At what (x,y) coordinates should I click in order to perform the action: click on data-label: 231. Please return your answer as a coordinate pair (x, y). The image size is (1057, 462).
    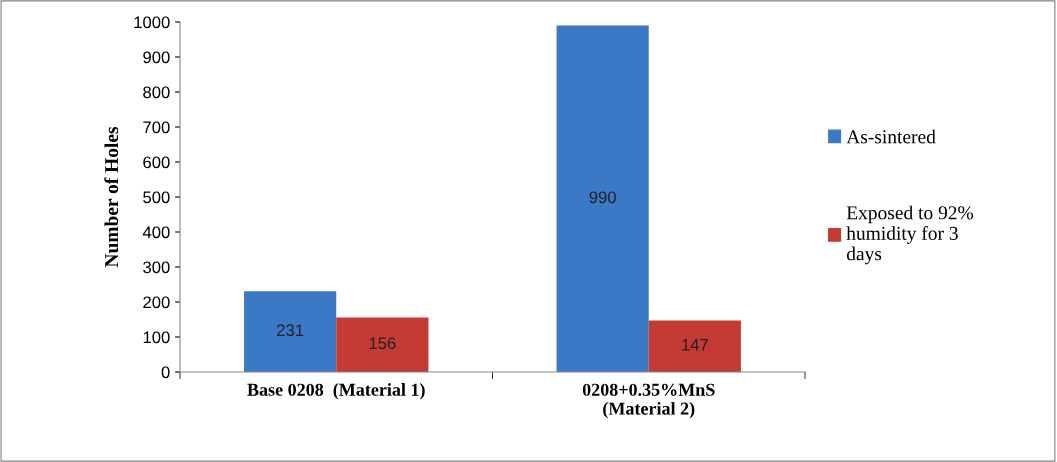
    Looking at the image, I should click on (290, 330).